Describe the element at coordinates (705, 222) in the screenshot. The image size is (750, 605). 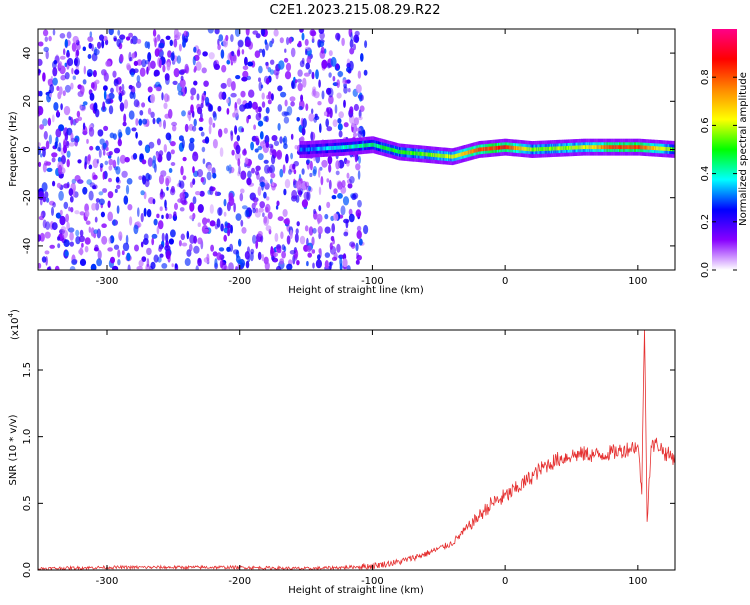
I see `colorbar-tick-label: 0.2` at that location.